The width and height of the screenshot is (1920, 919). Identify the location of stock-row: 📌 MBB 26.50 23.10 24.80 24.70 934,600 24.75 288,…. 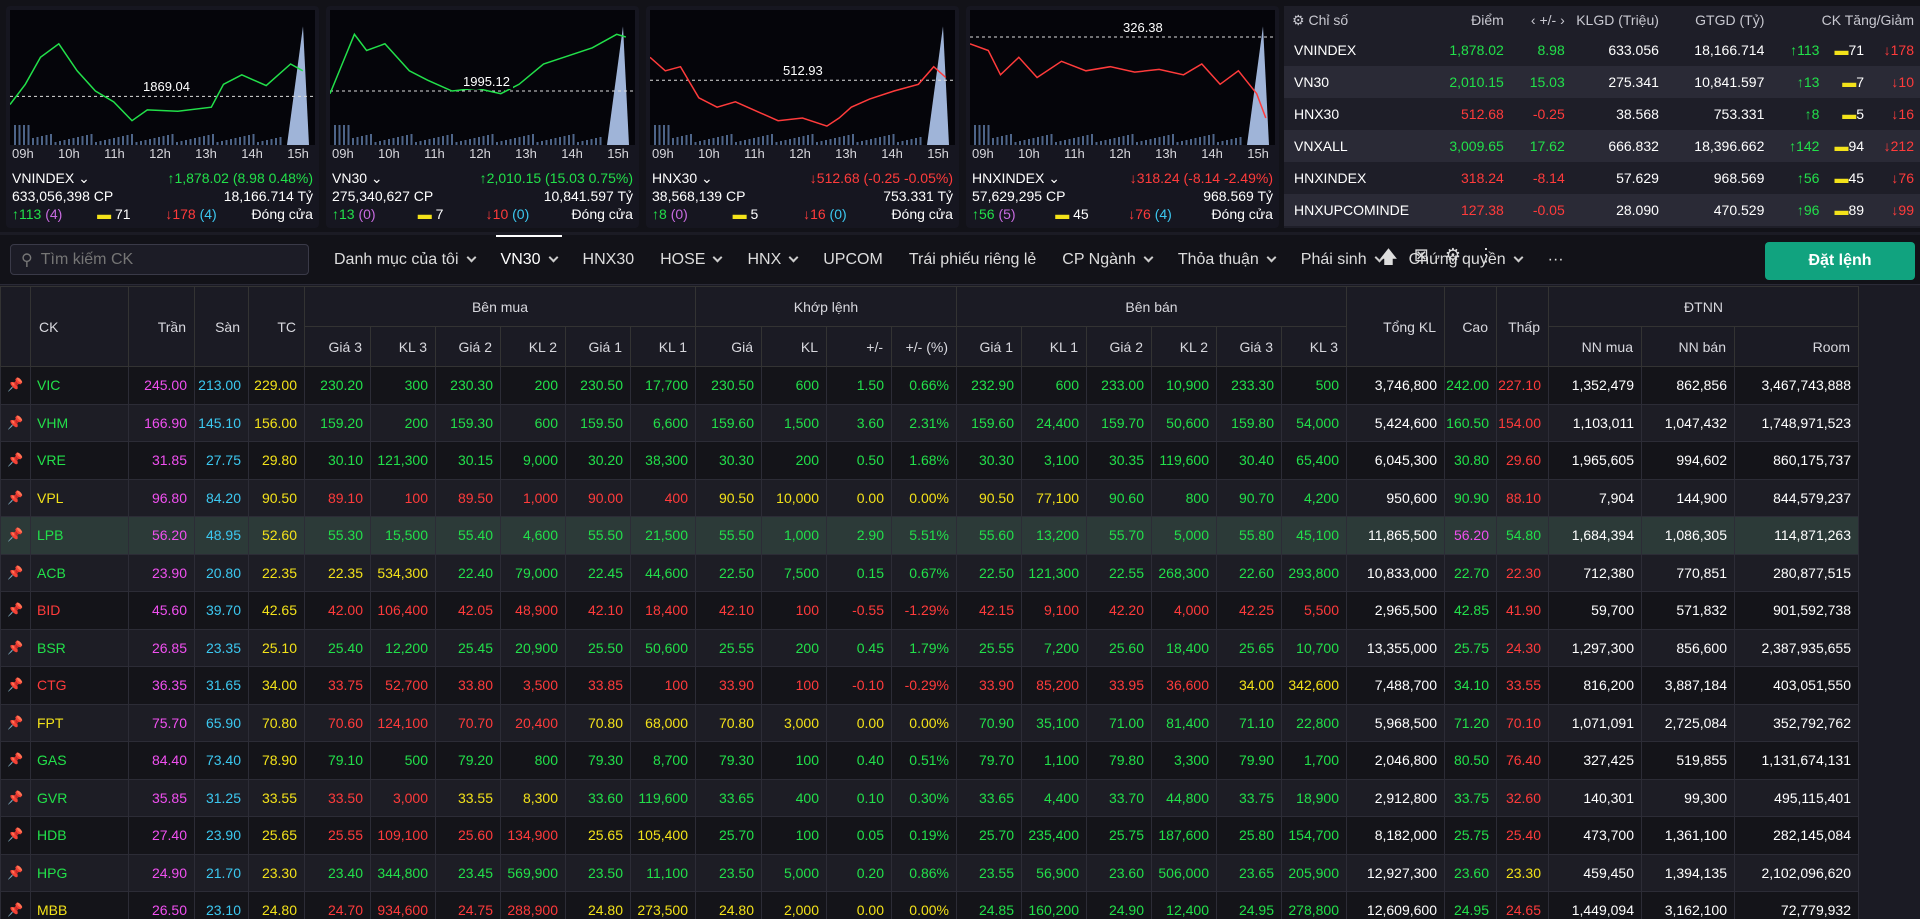
(929, 905).